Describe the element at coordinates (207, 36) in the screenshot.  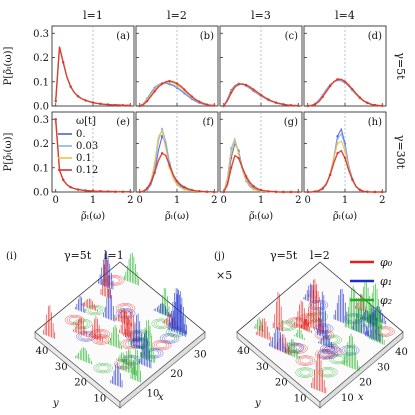
I see `panel-label: (b)` at that location.